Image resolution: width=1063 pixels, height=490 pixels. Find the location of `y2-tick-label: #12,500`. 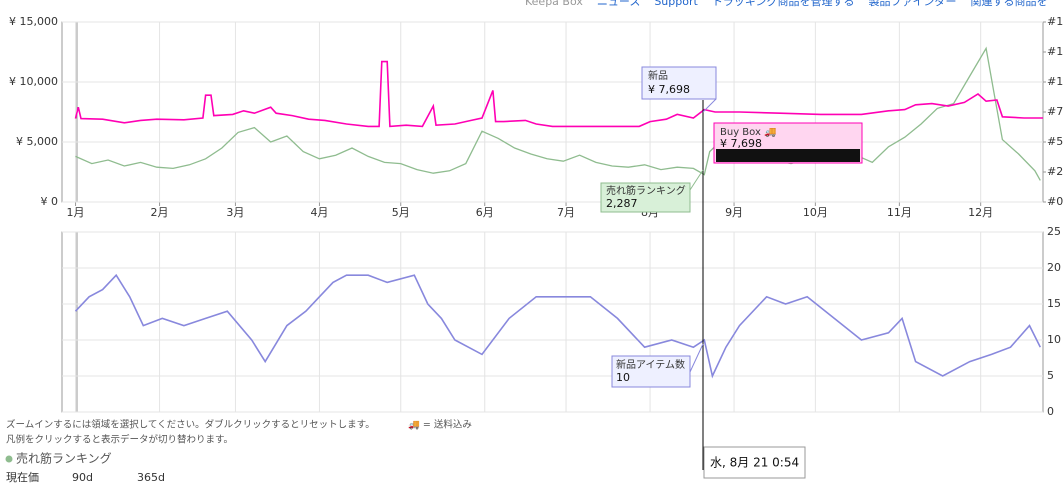

y2-tick-label: #12,500 is located at coordinates (1055, 51).